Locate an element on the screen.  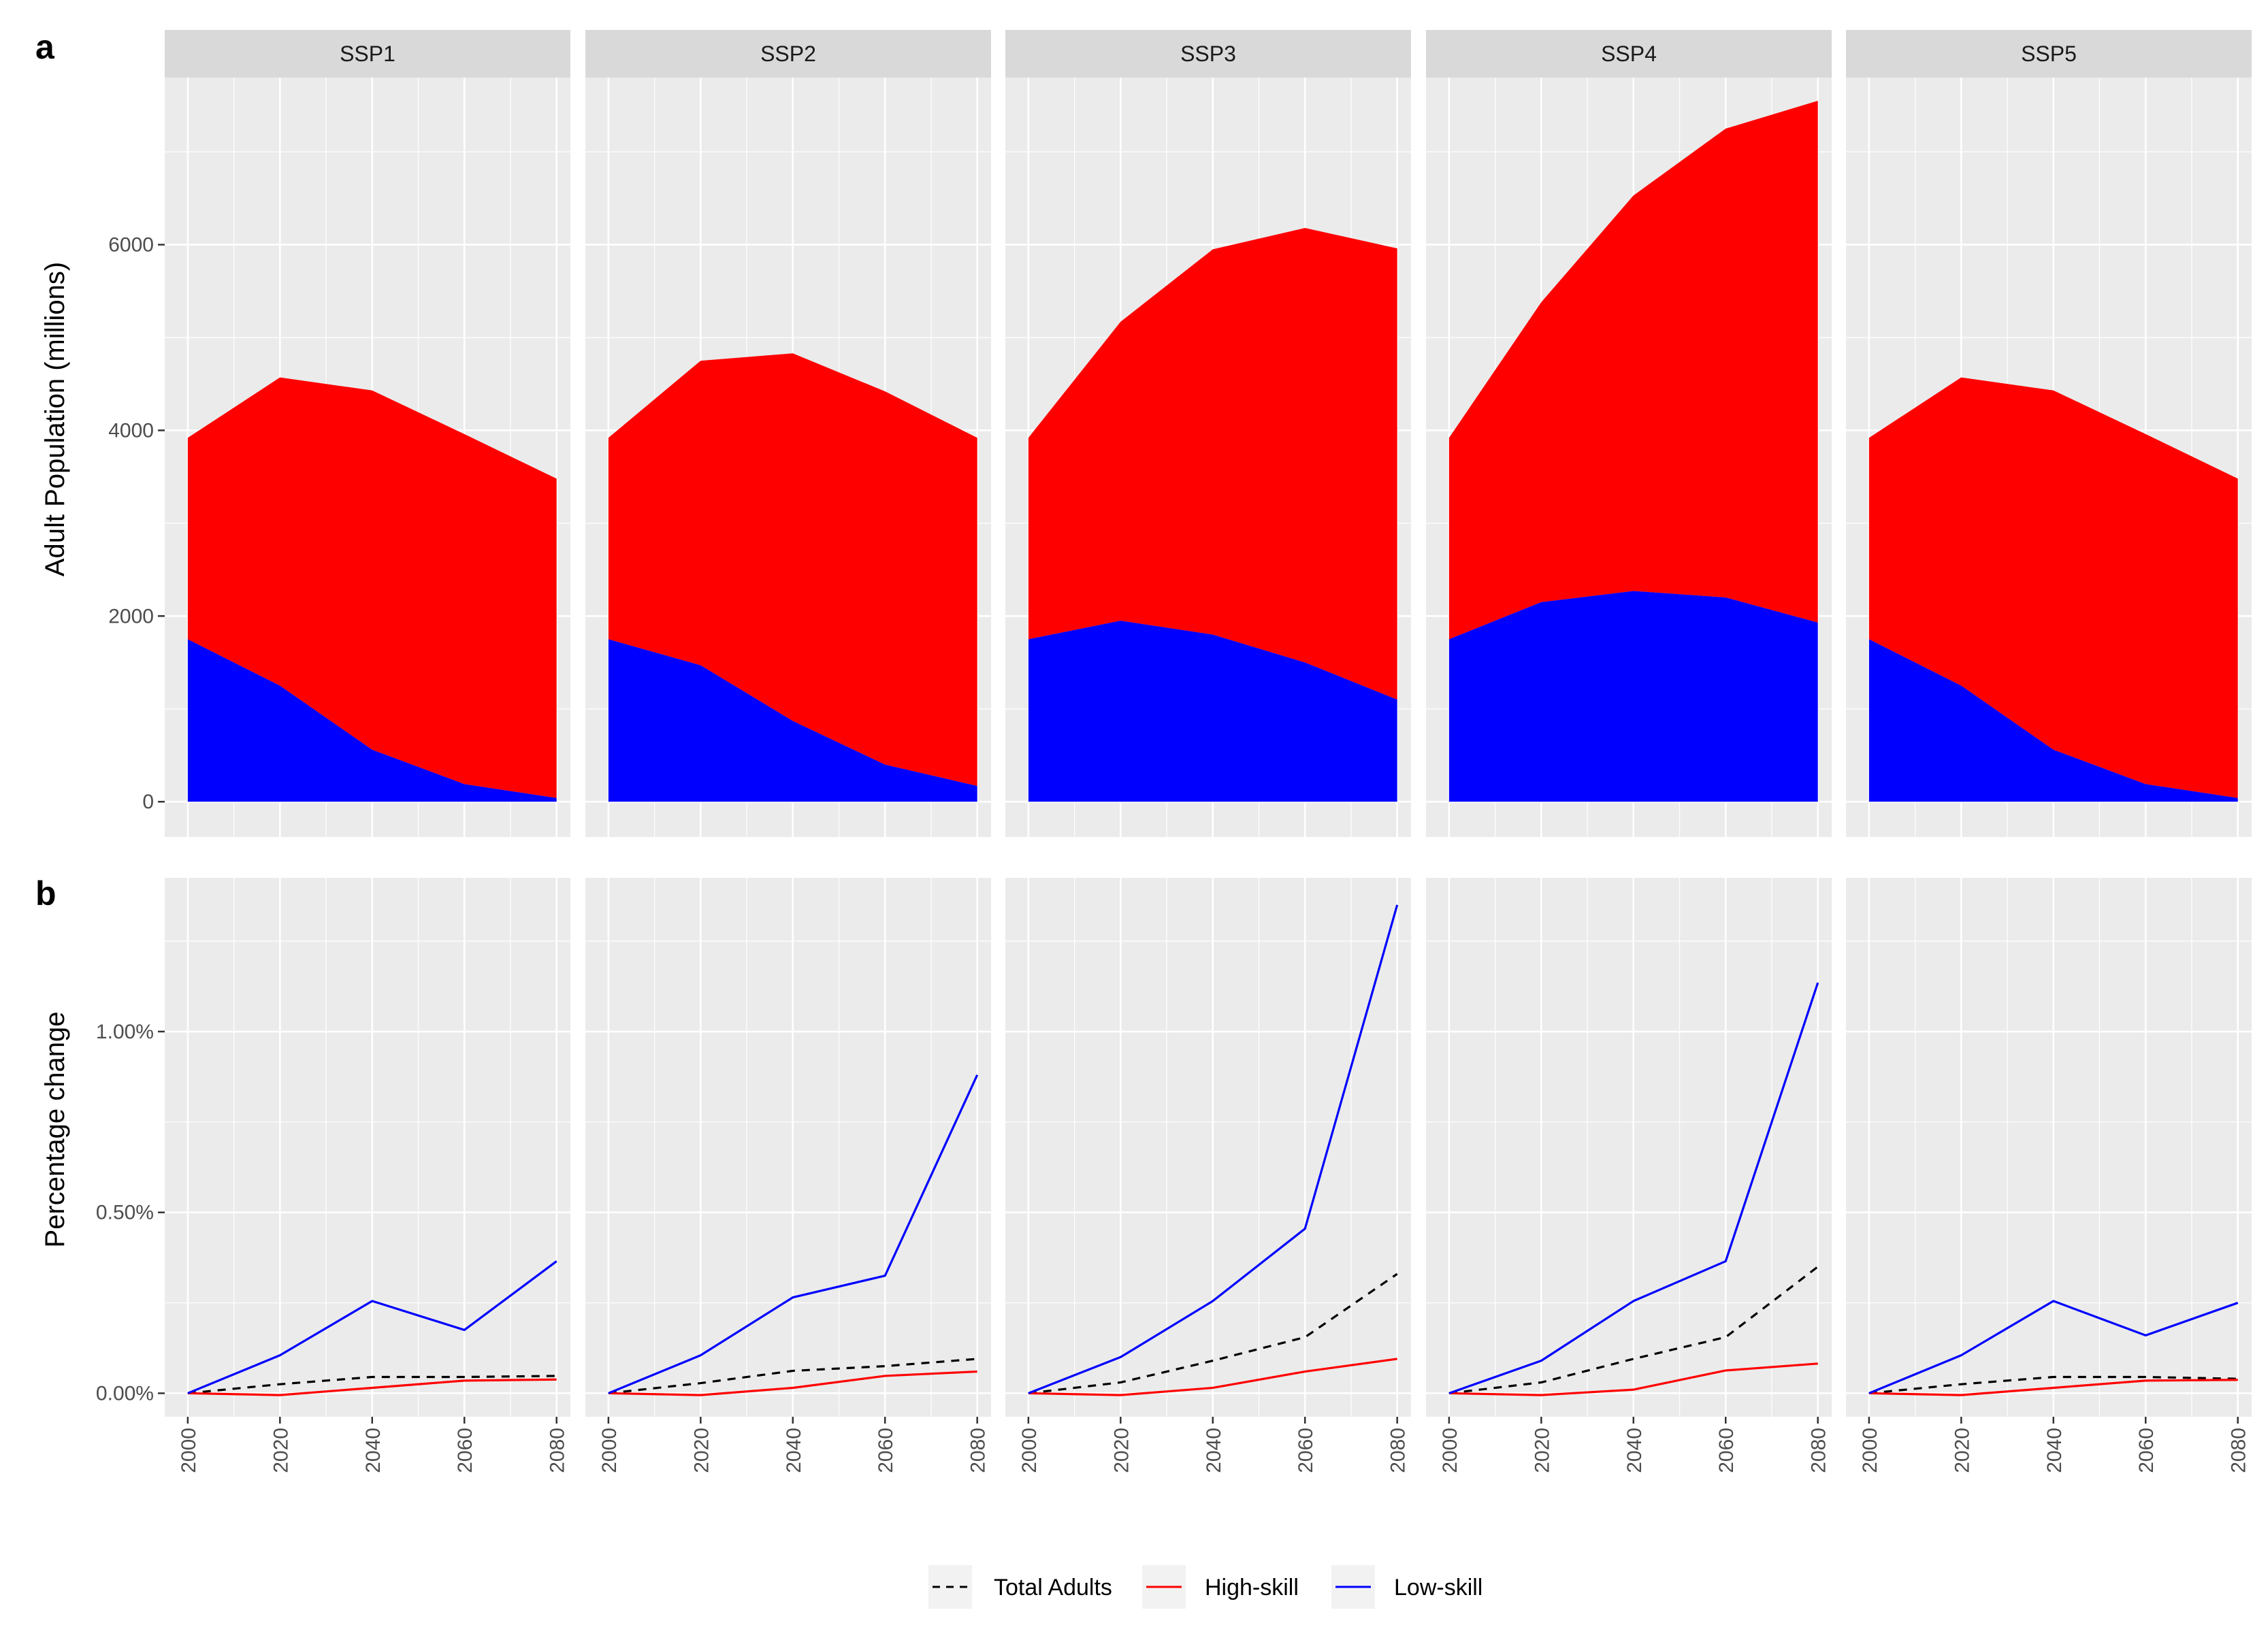
y-axis-title-a: Adult Population (millions) is located at coordinates (55, 419).